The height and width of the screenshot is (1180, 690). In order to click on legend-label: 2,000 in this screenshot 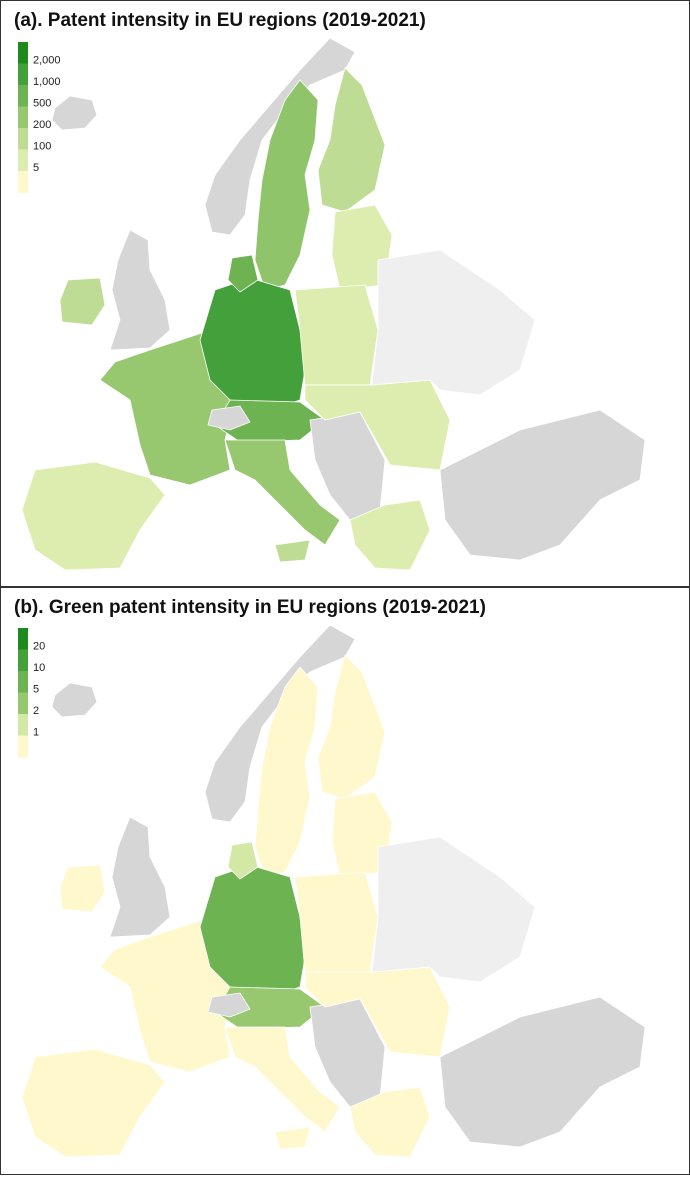, I will do `click(47, 60)`.